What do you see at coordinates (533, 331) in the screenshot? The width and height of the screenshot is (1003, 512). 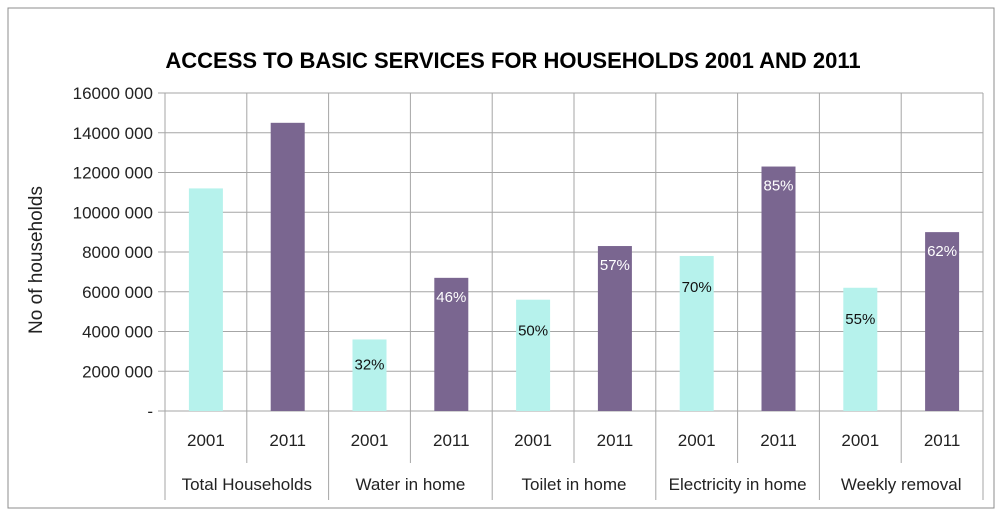 I see `data-label: 50%` at bounding box center [533, 331].